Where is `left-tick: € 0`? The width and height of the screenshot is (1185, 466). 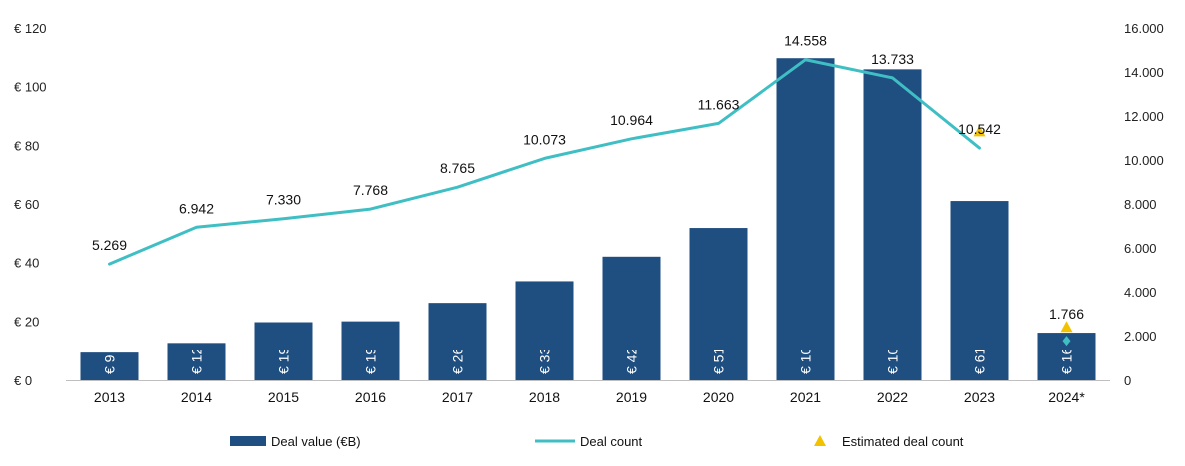 left-tick: € 0 is located at coordinates (23, 380).